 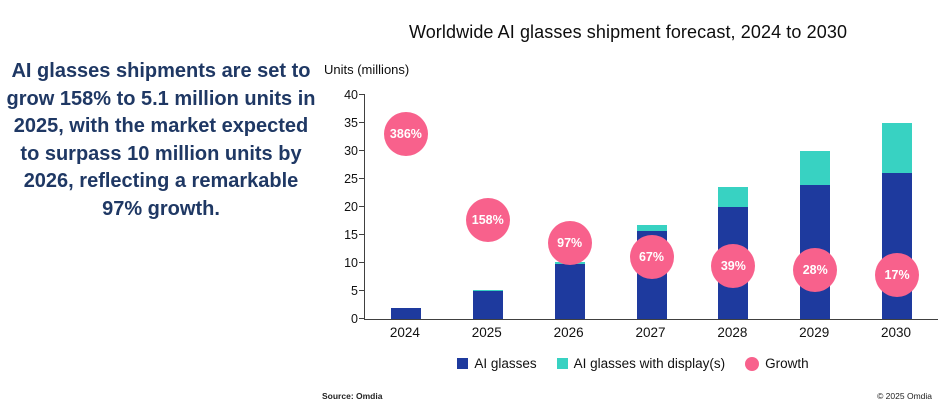 I want to click on bar-2025-ai-glasses, so click(x=487, y=305).